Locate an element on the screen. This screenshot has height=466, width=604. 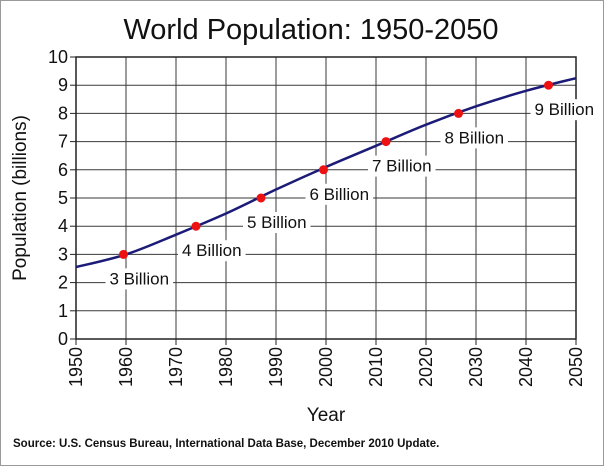
milestone-label: 9 Billion is located at coordinates (565, 109).